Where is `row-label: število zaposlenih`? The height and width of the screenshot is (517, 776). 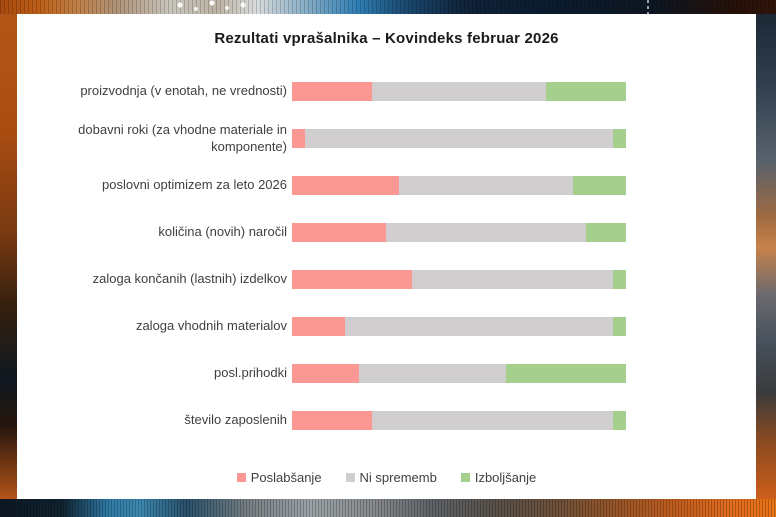 row-label: število zaposlenih is located at coordinates (235, 420).